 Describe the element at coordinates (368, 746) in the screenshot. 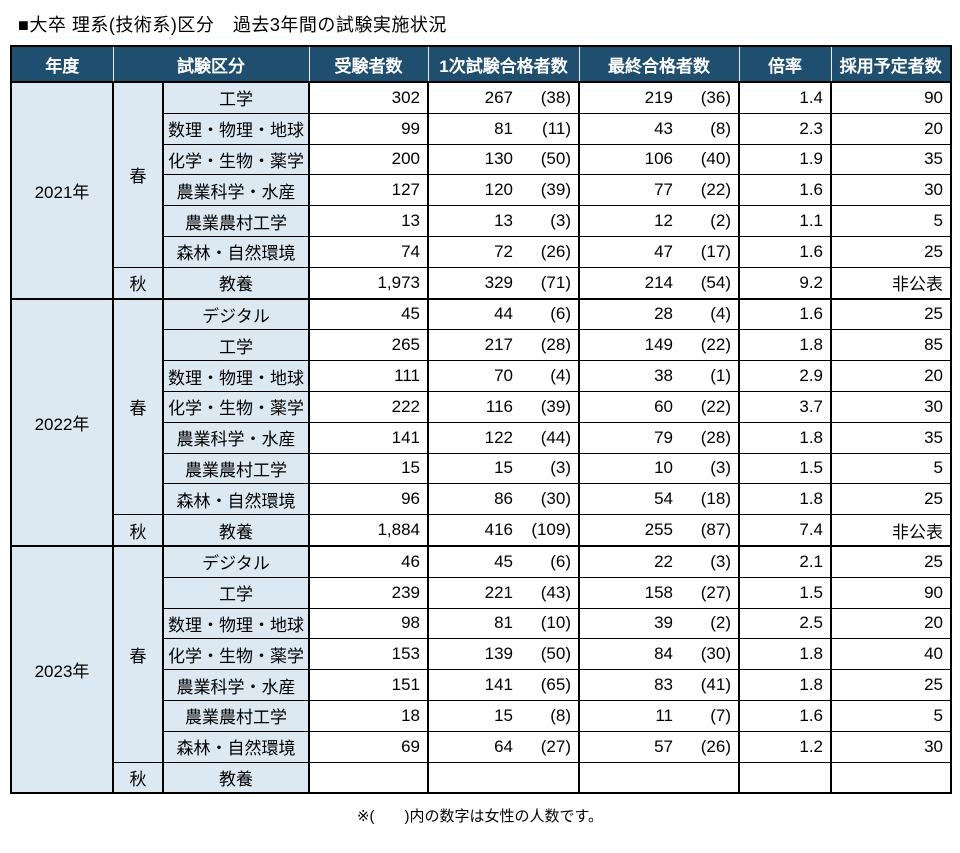

I see `applicants-cell: 69` at that location.